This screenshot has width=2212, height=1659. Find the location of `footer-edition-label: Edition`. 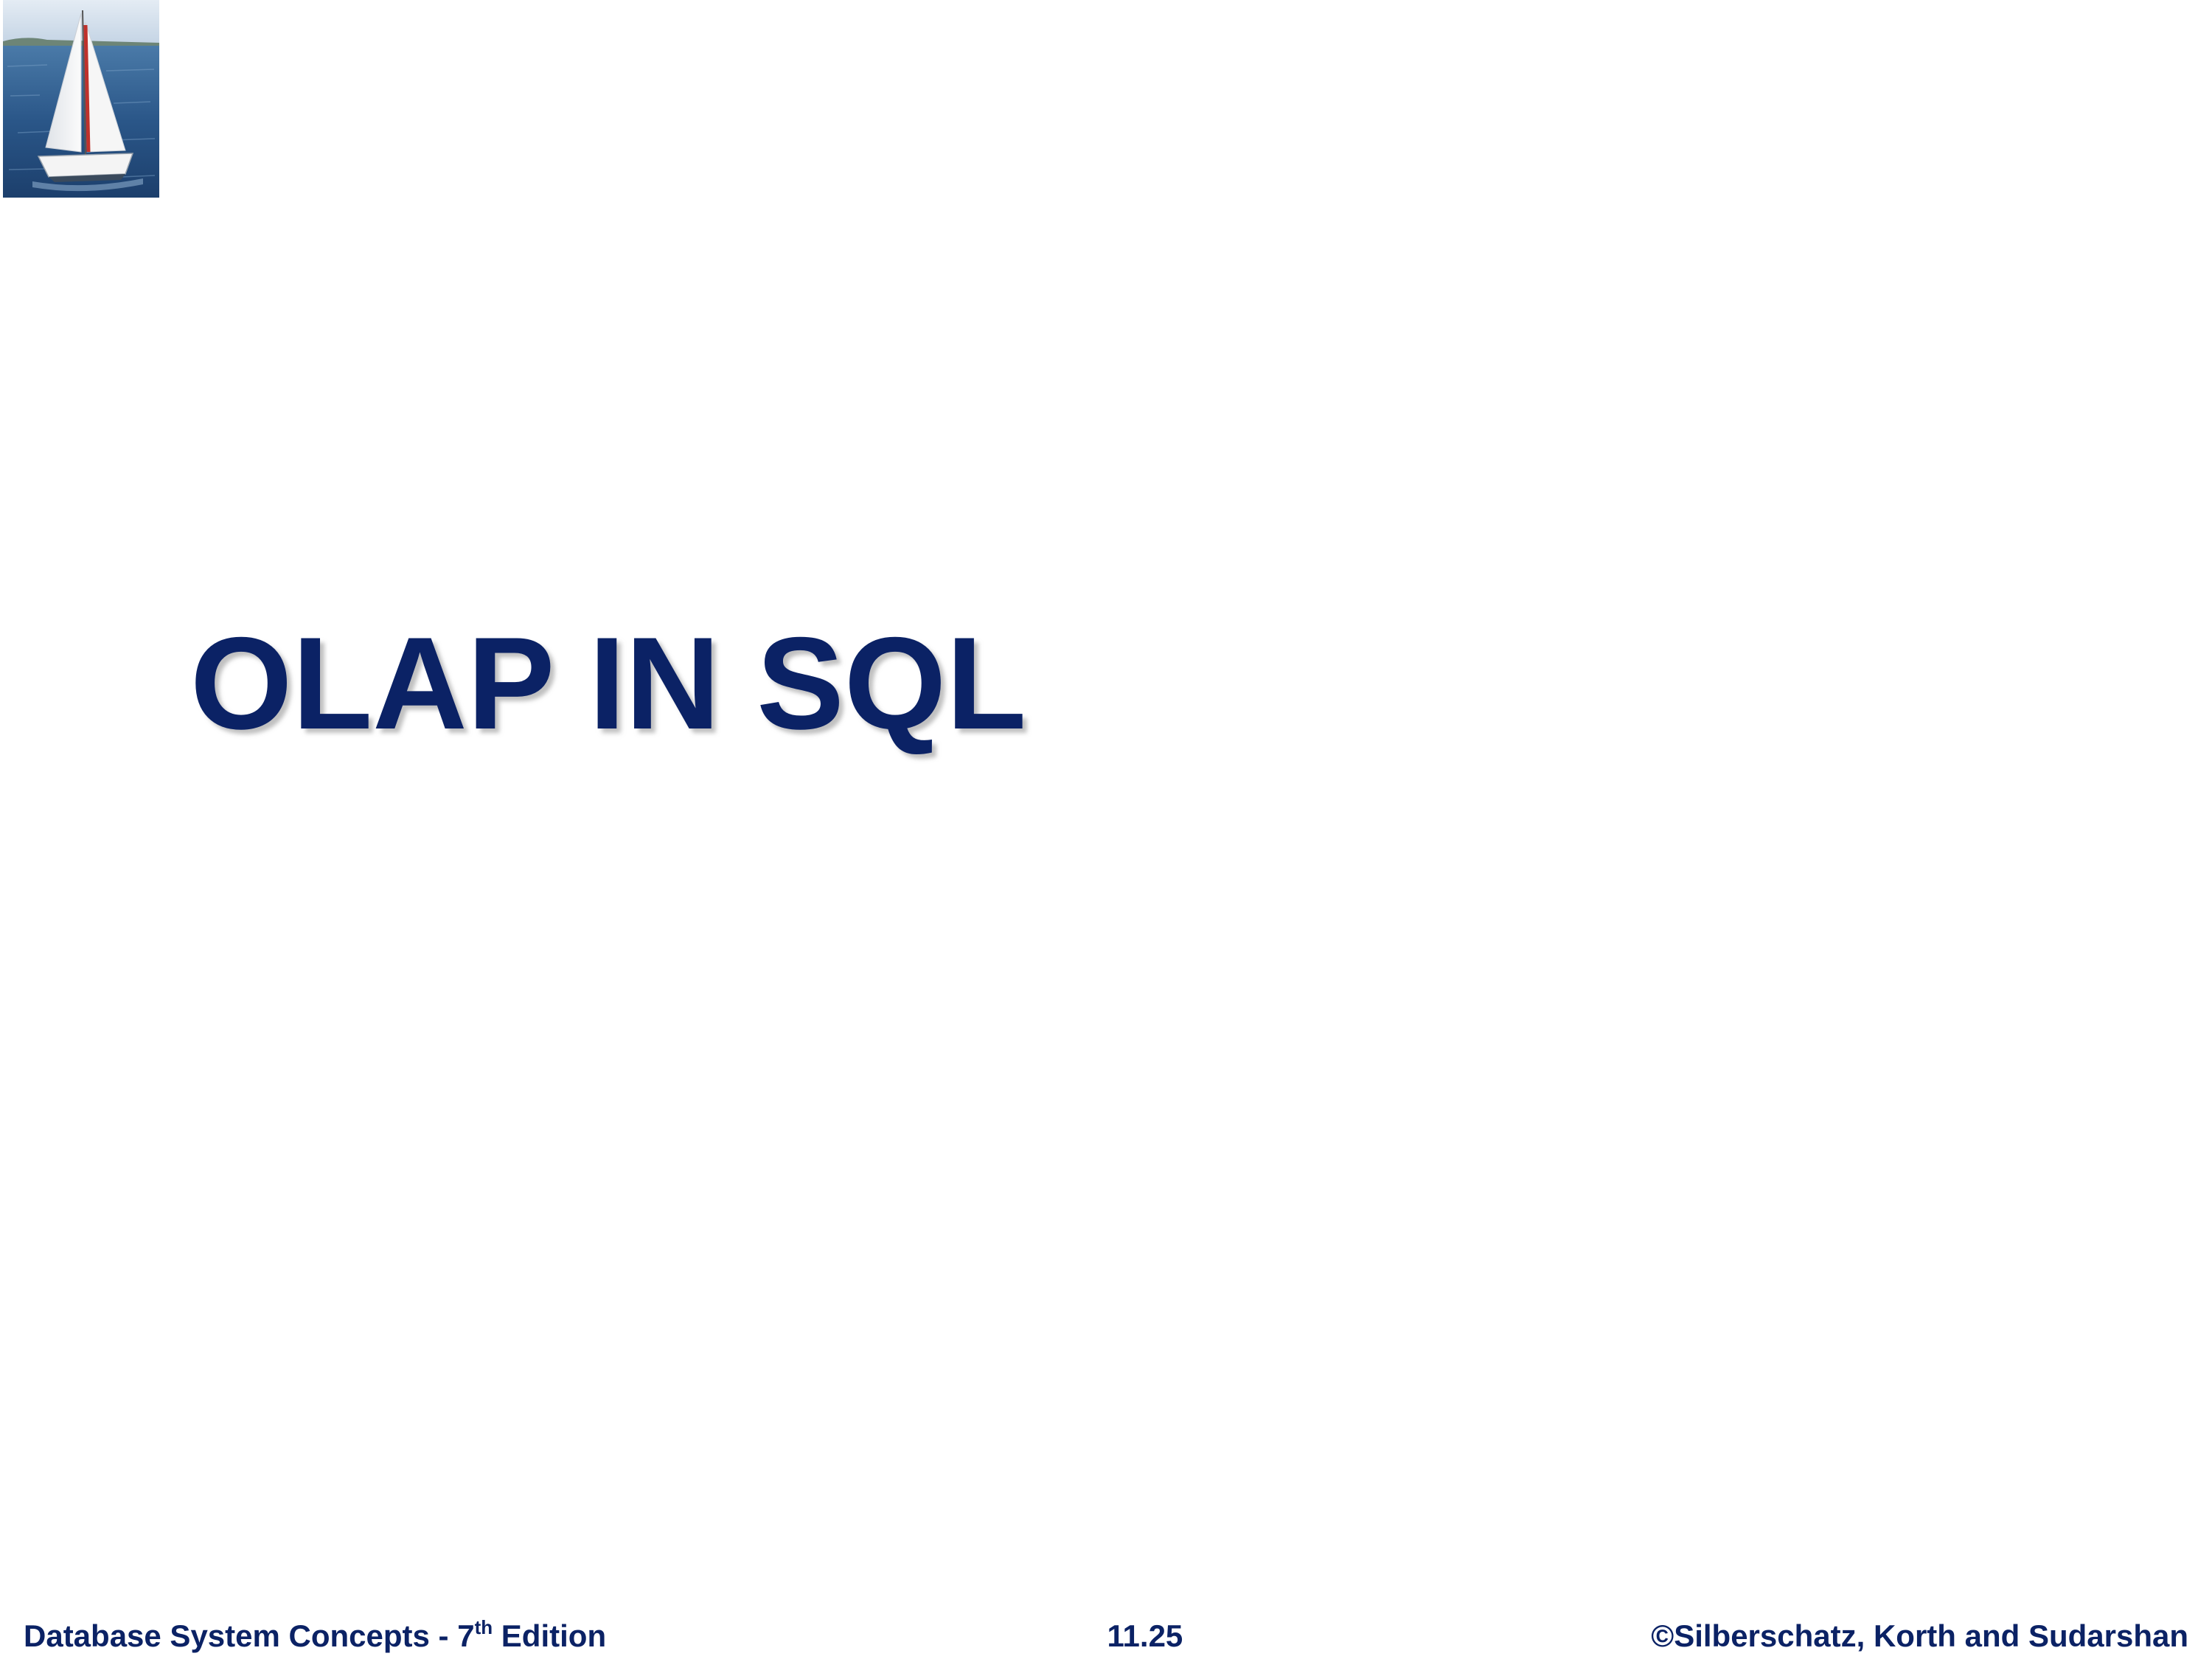

footer-edition-label: Edition is located at coordinates (550, 1635).